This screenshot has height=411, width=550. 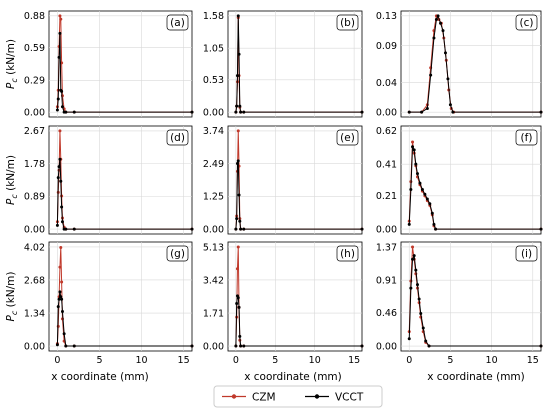 What do you see at coordinates (459, 180) in the screenshot?
I see `panel-f: 0.62 0.41 0.21 0.00 (f)` at bounding box center [459, 180].